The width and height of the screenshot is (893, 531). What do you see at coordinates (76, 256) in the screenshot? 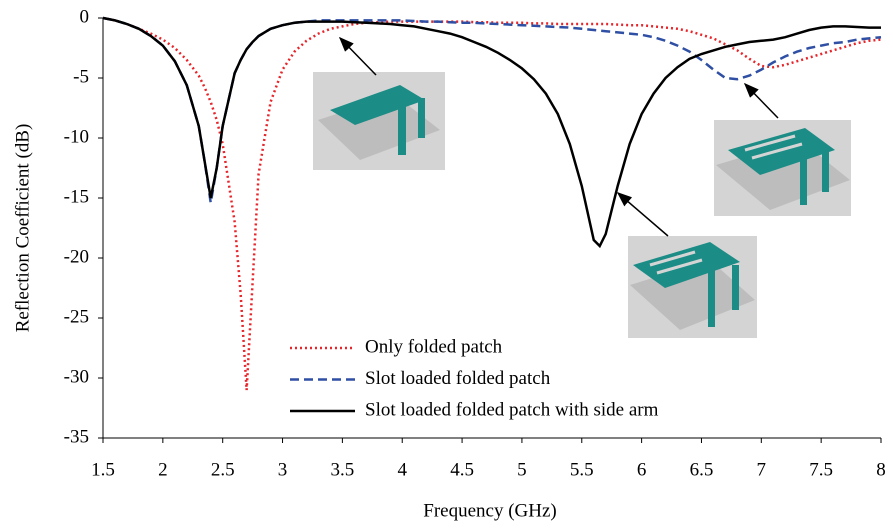
I see `y-tick-label: -20` at bounding box center [76, 256].